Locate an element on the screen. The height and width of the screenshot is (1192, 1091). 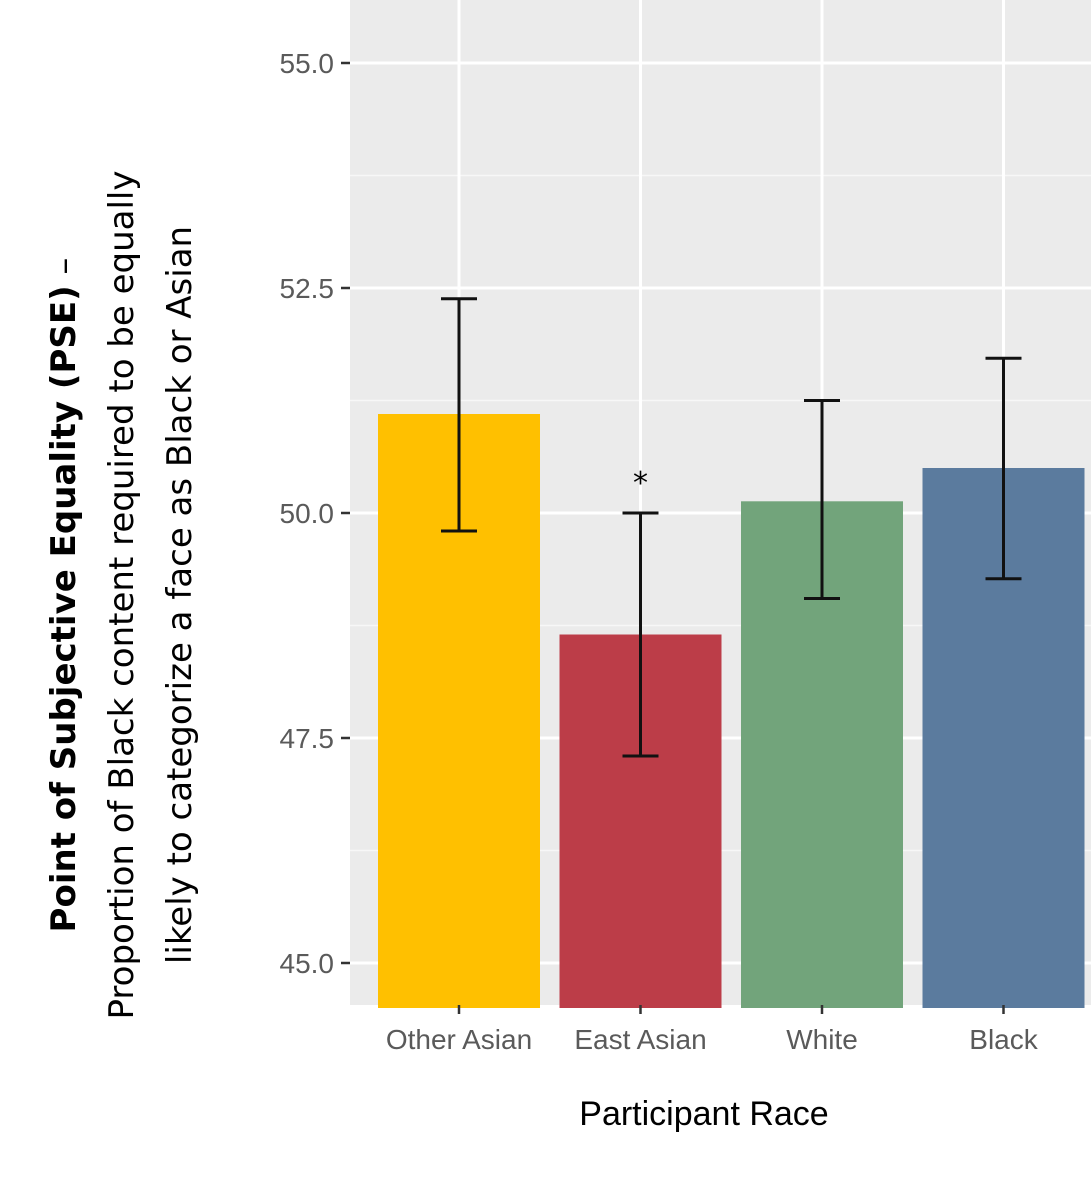
x-axis: Other Asian East Asian White Black is located at coordinates (712, 1030).